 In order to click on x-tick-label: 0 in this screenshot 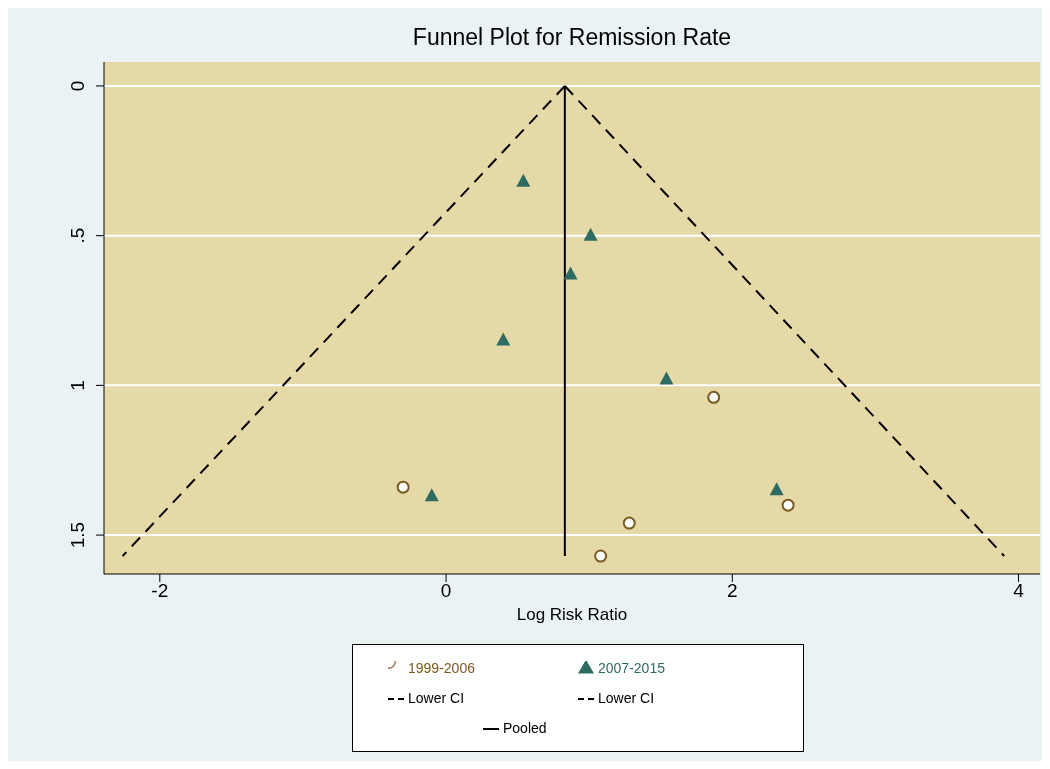, I will do `click(446, 591)`.